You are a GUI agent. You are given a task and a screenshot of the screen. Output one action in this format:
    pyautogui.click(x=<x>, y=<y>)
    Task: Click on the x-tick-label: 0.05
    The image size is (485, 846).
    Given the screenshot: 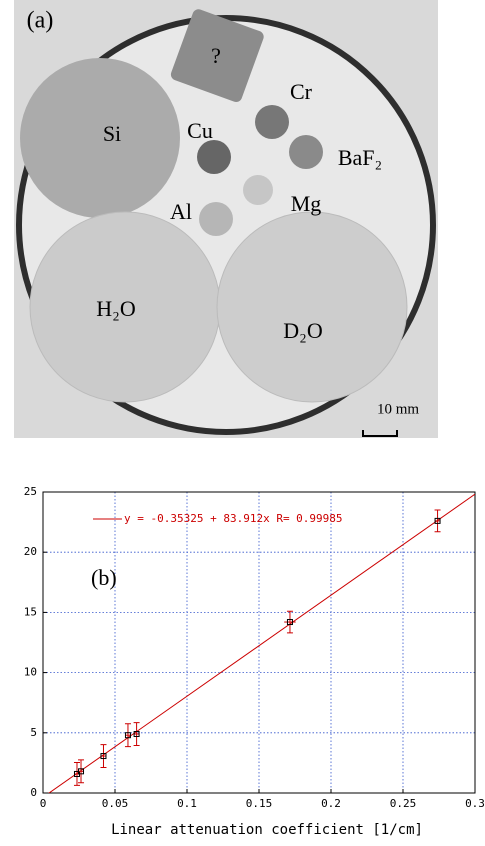 What is the action you would take?
    pyautogui.click(x=115, y=803)
    